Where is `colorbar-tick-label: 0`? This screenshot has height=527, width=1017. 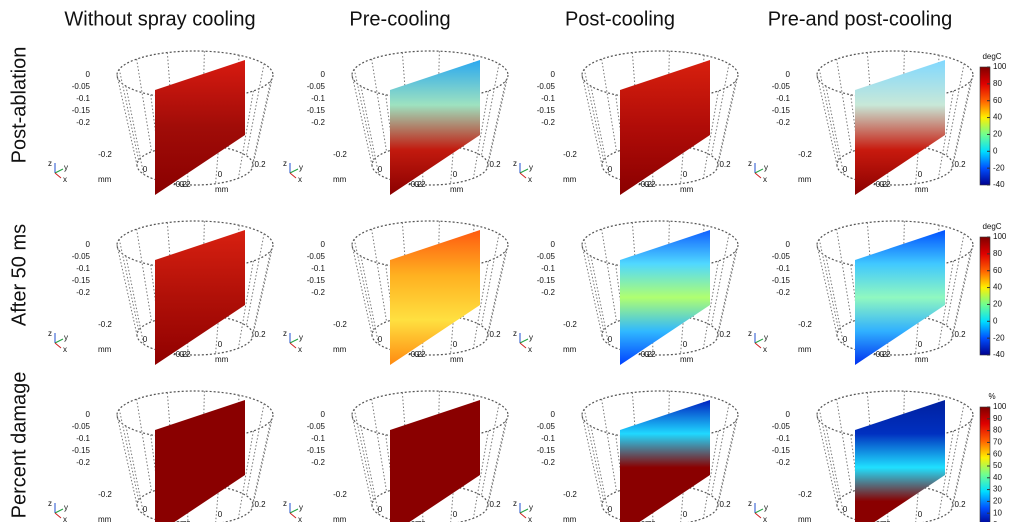
colorbar-tick-label: 0 is located at coordinates (995, 150).